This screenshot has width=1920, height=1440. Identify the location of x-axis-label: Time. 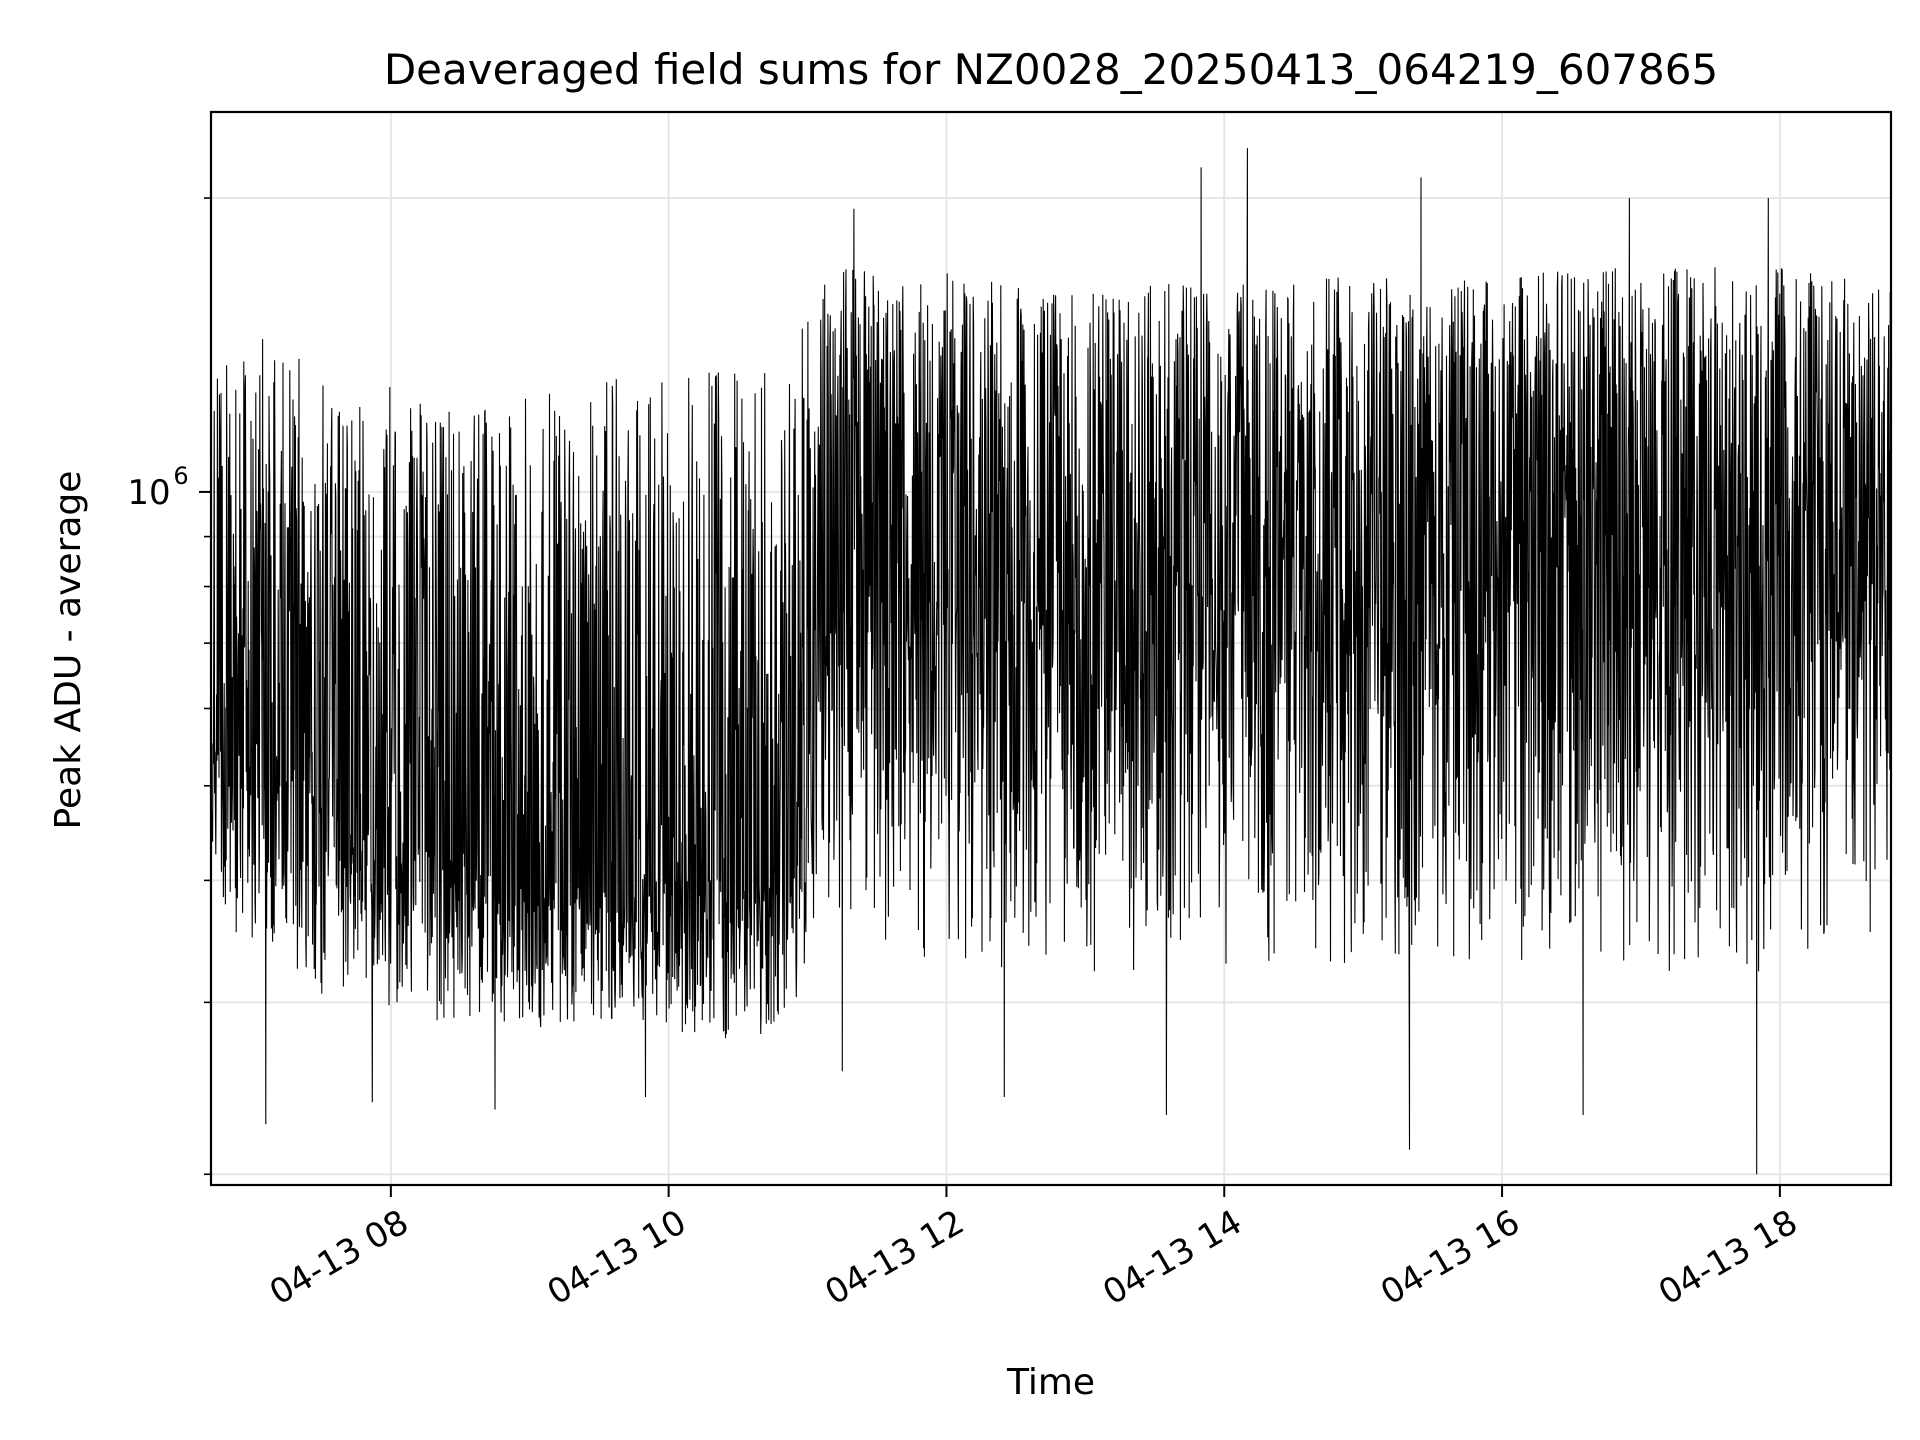
(1050, 1382).